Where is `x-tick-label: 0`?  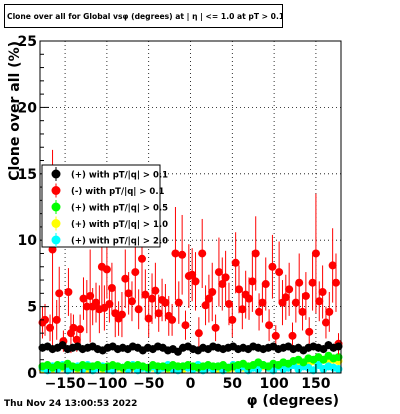
x-tick-label: 0 is located at coordinates (191, 384).